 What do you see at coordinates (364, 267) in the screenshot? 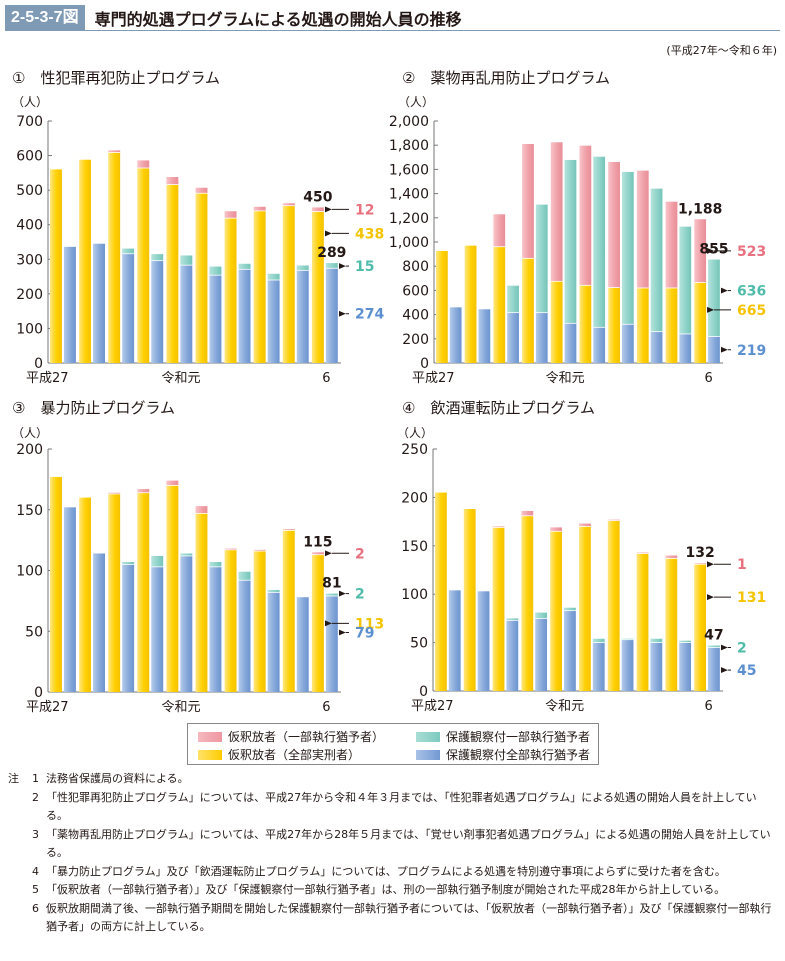
I see `annotation-label-teal: 15` at bounding box center [364, 267].